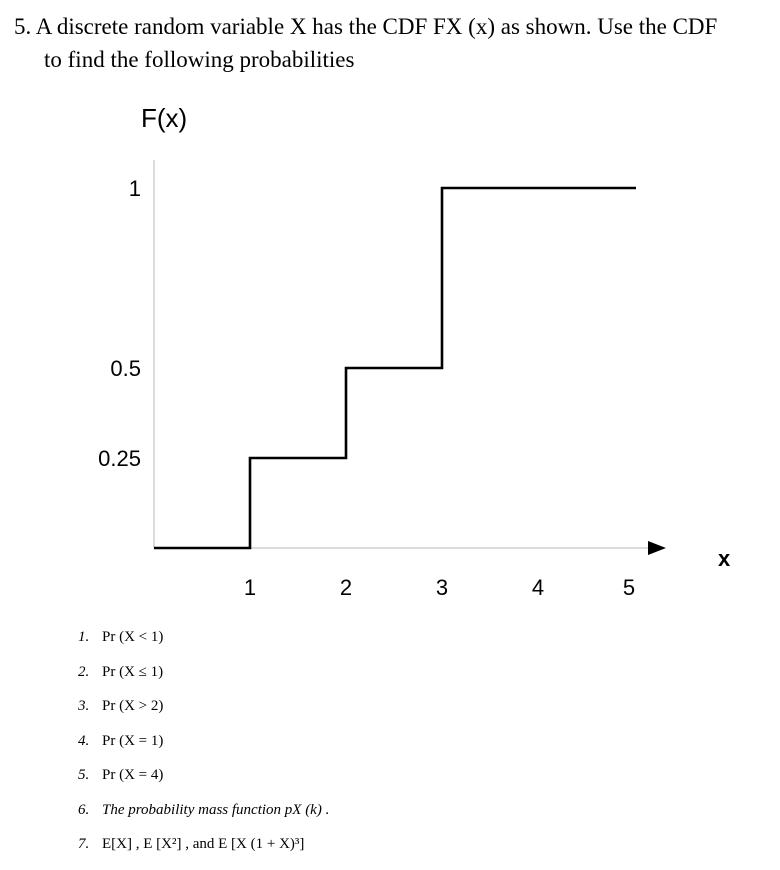 Image resolution: width=780 pixels, height=870 pixels. I want to click on question-item: 1. Pr (X < 1), so click(203, 639).